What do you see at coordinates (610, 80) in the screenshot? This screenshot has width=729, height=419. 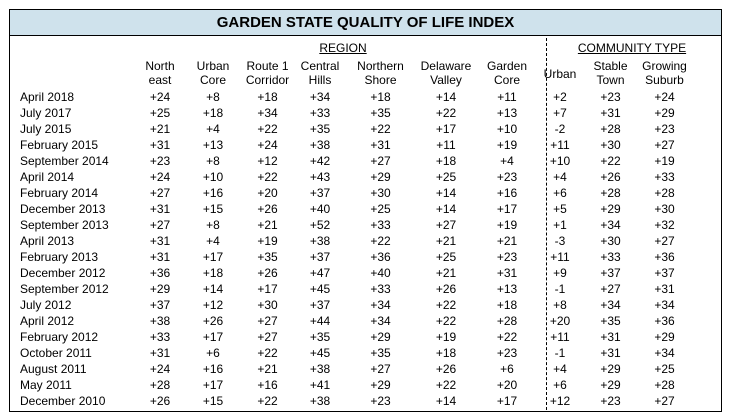 I see `column-header-line: Town` at bounding box center [610, 80].